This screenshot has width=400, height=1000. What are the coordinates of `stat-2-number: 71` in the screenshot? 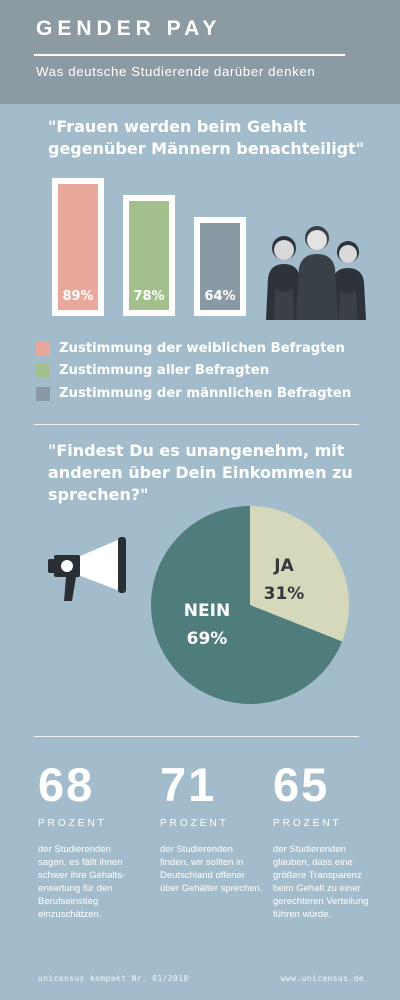 It's located at (188, 784).